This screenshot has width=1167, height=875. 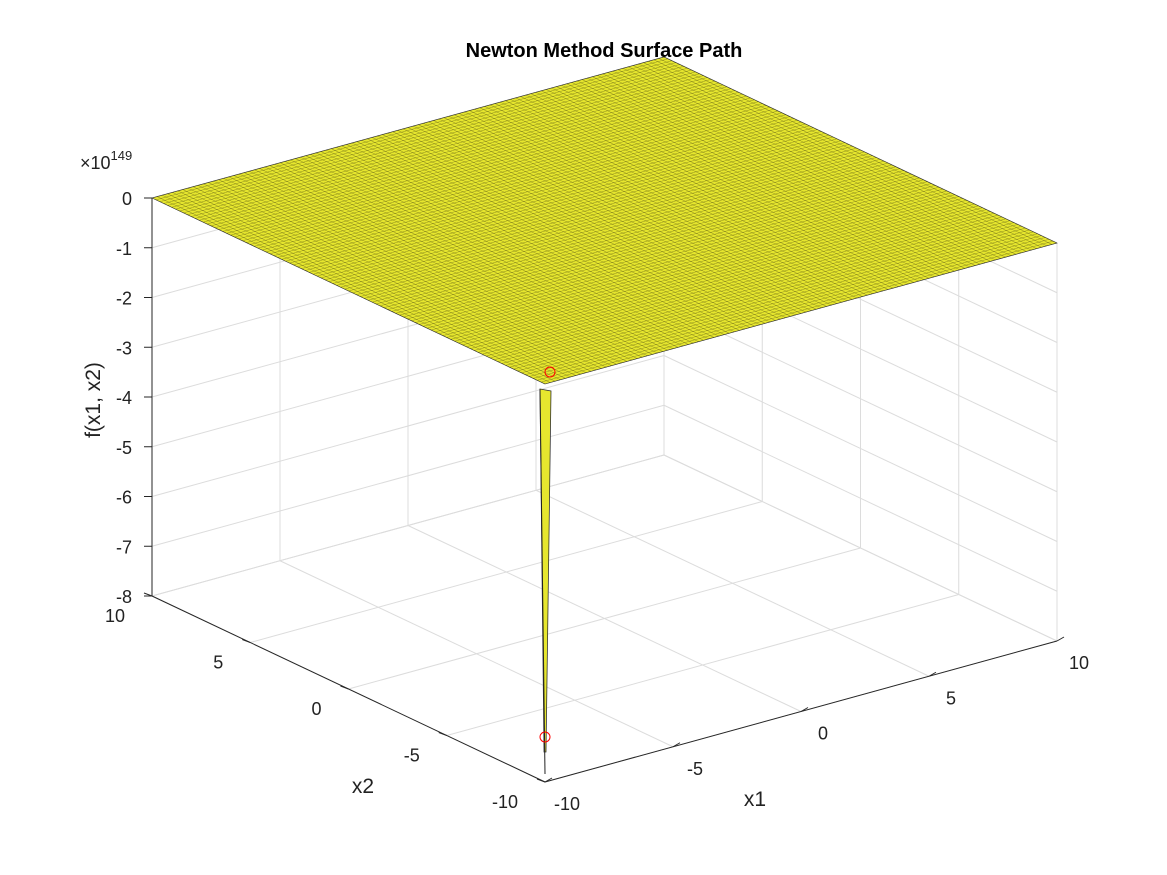 I want to click on x1-tick-label: 5, so click(x=951, y=698).